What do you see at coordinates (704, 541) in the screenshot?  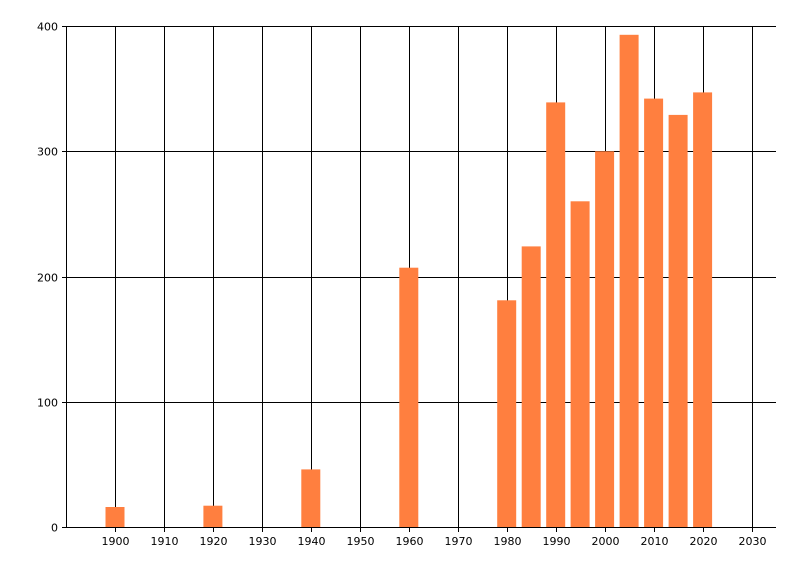 I see `x-tick-label-2020: 2020` at bounding box center [704, 541].